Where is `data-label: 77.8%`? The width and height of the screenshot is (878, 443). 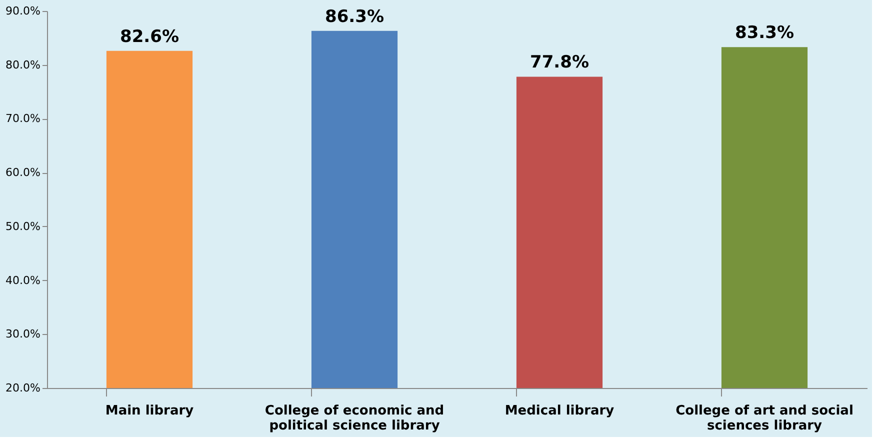
data-label: 77.8% is located at coordinates (559, 62).